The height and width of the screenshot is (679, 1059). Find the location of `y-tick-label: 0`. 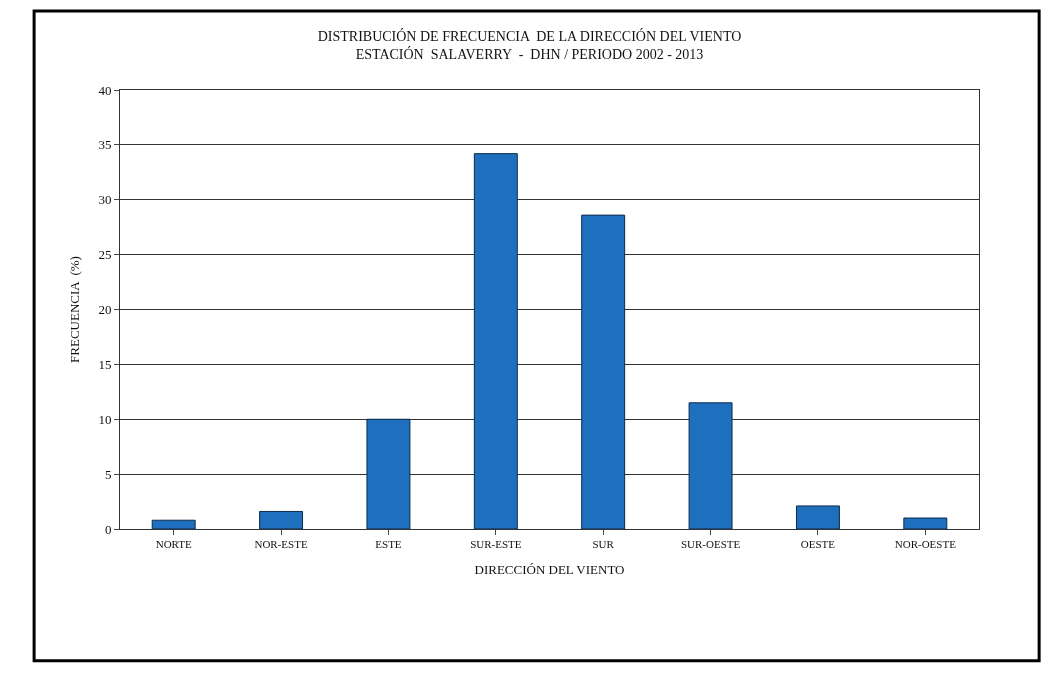

y-tick-label: 0 is located at coordinates (108, 529).